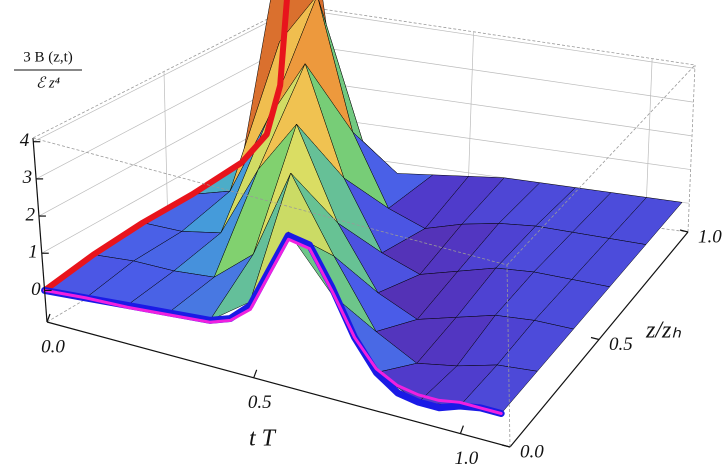  I want to click on v-tick-label: 4, so click(25, 140).